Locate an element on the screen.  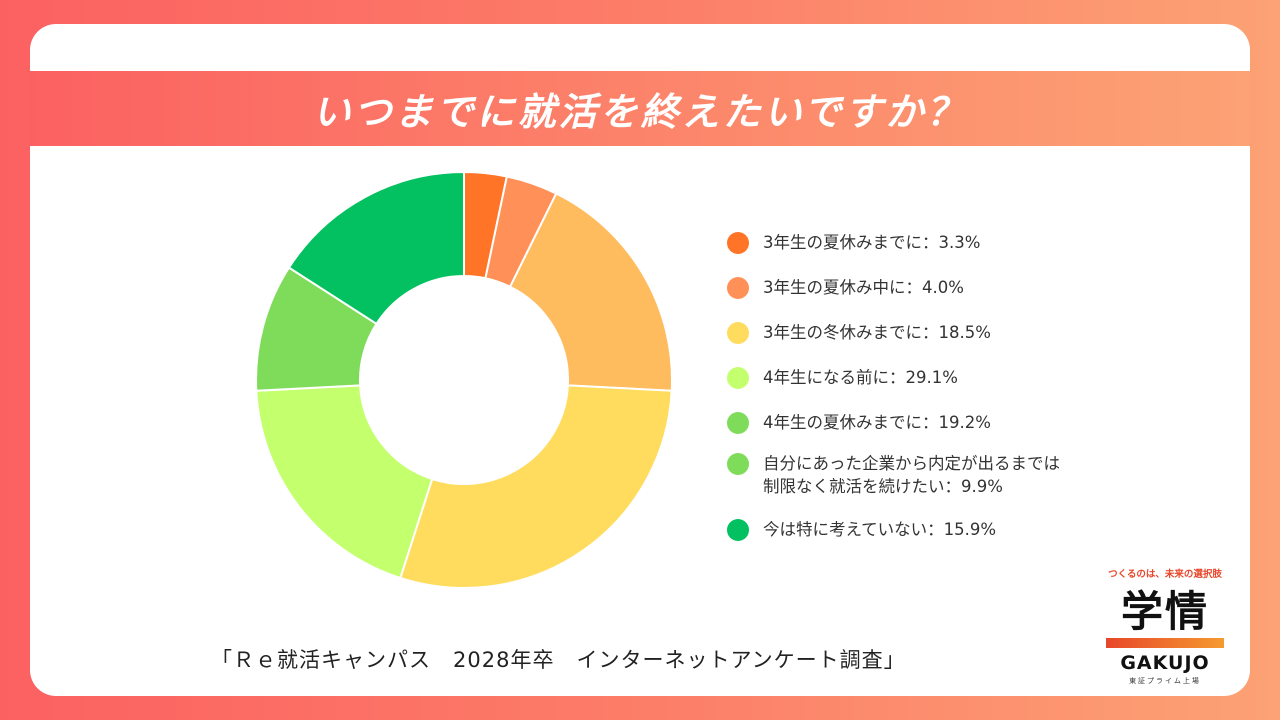
legend-item-4: 4年生になる前に：29.1% is located at coordinates (907, 377).